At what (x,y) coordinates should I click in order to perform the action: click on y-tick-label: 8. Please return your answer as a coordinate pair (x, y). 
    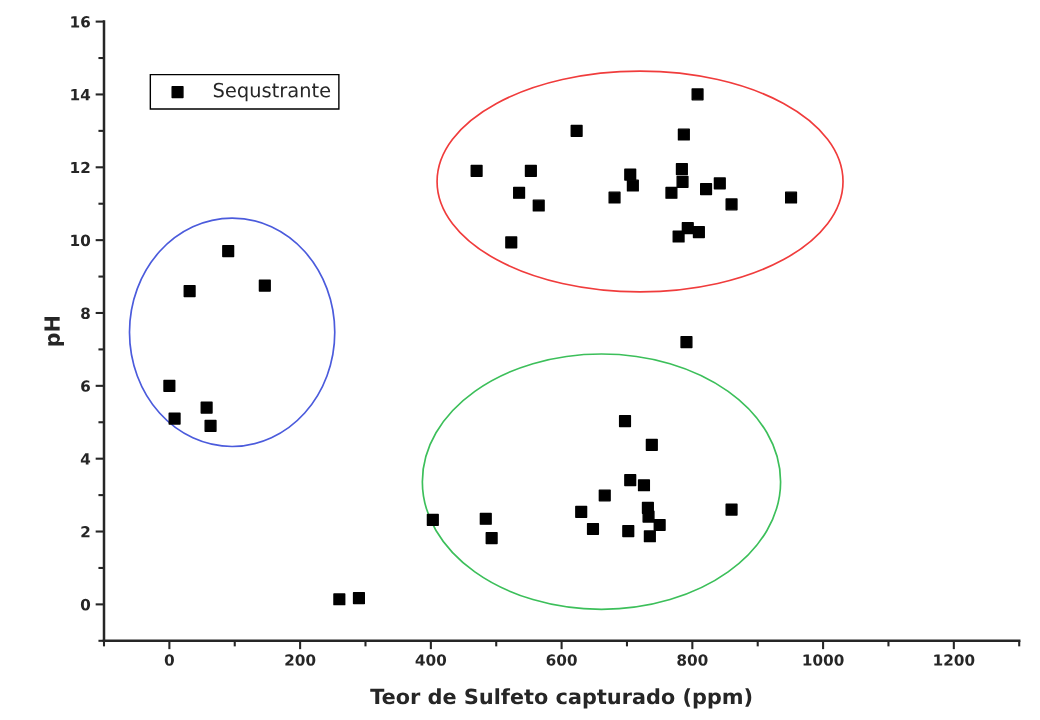
    Looking at the image, I should click on (85, 313).